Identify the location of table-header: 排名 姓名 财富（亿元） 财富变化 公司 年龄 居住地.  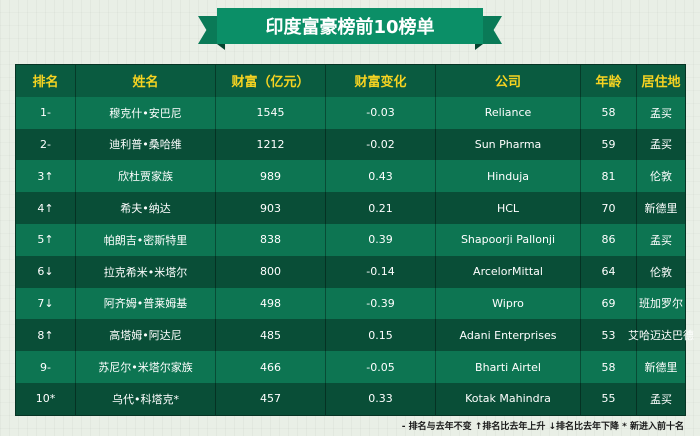
(350, 81).